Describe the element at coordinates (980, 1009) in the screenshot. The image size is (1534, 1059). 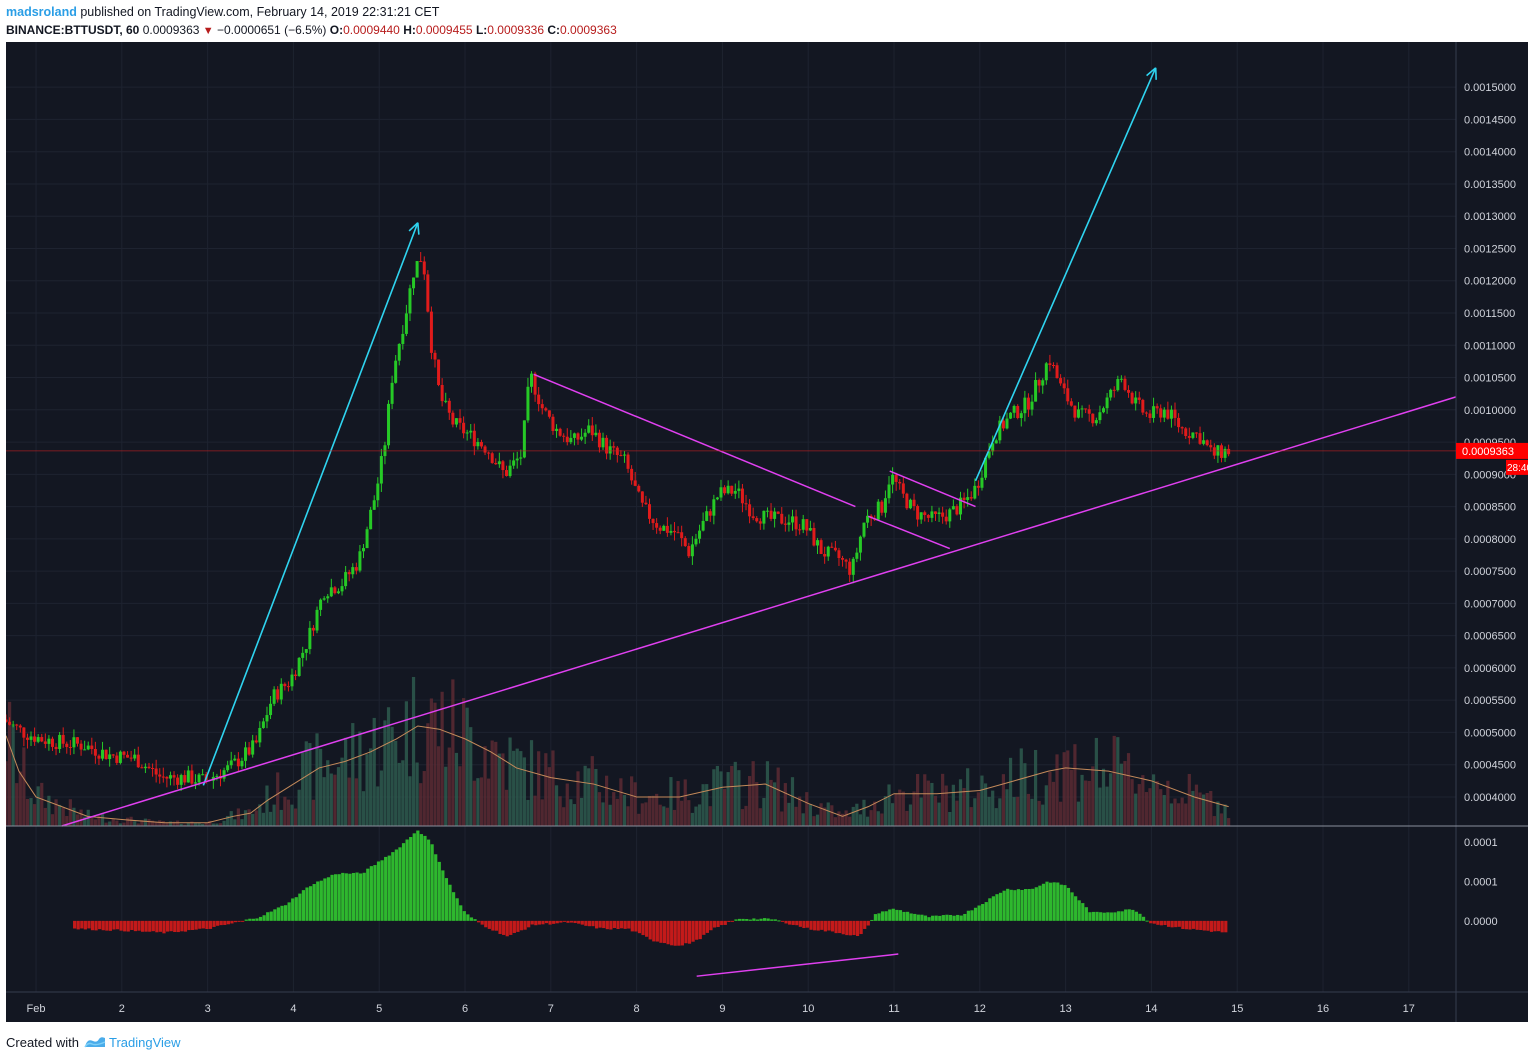
I see `time-tick-label: 12` at that location.